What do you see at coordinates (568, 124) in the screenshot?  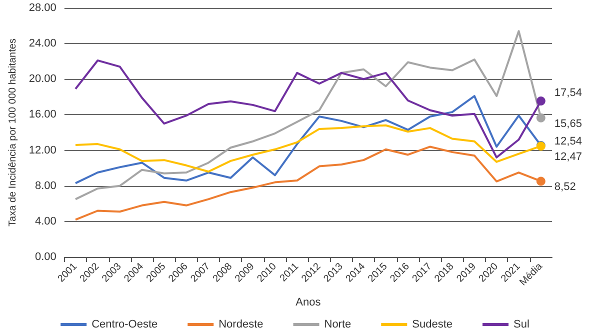 I see `data-label: 15,65` at bounding box center [568, 124].